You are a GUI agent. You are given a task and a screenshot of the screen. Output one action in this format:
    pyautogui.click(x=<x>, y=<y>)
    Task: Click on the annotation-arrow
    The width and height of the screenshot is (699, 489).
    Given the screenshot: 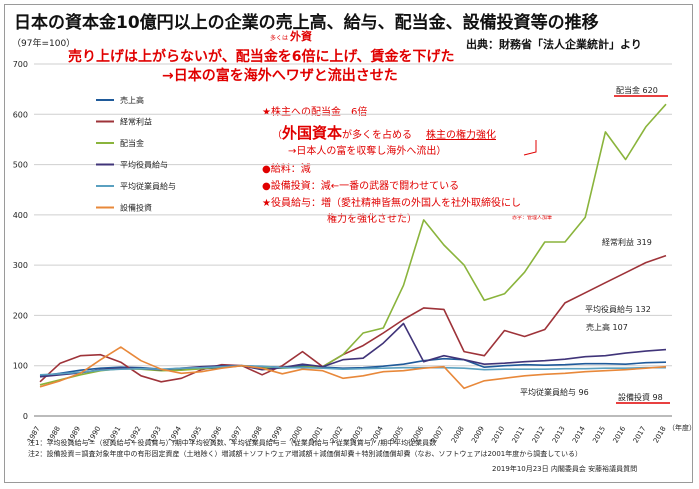 What is the action you would take?
    pyautogui.click(x=530, y=148)
    